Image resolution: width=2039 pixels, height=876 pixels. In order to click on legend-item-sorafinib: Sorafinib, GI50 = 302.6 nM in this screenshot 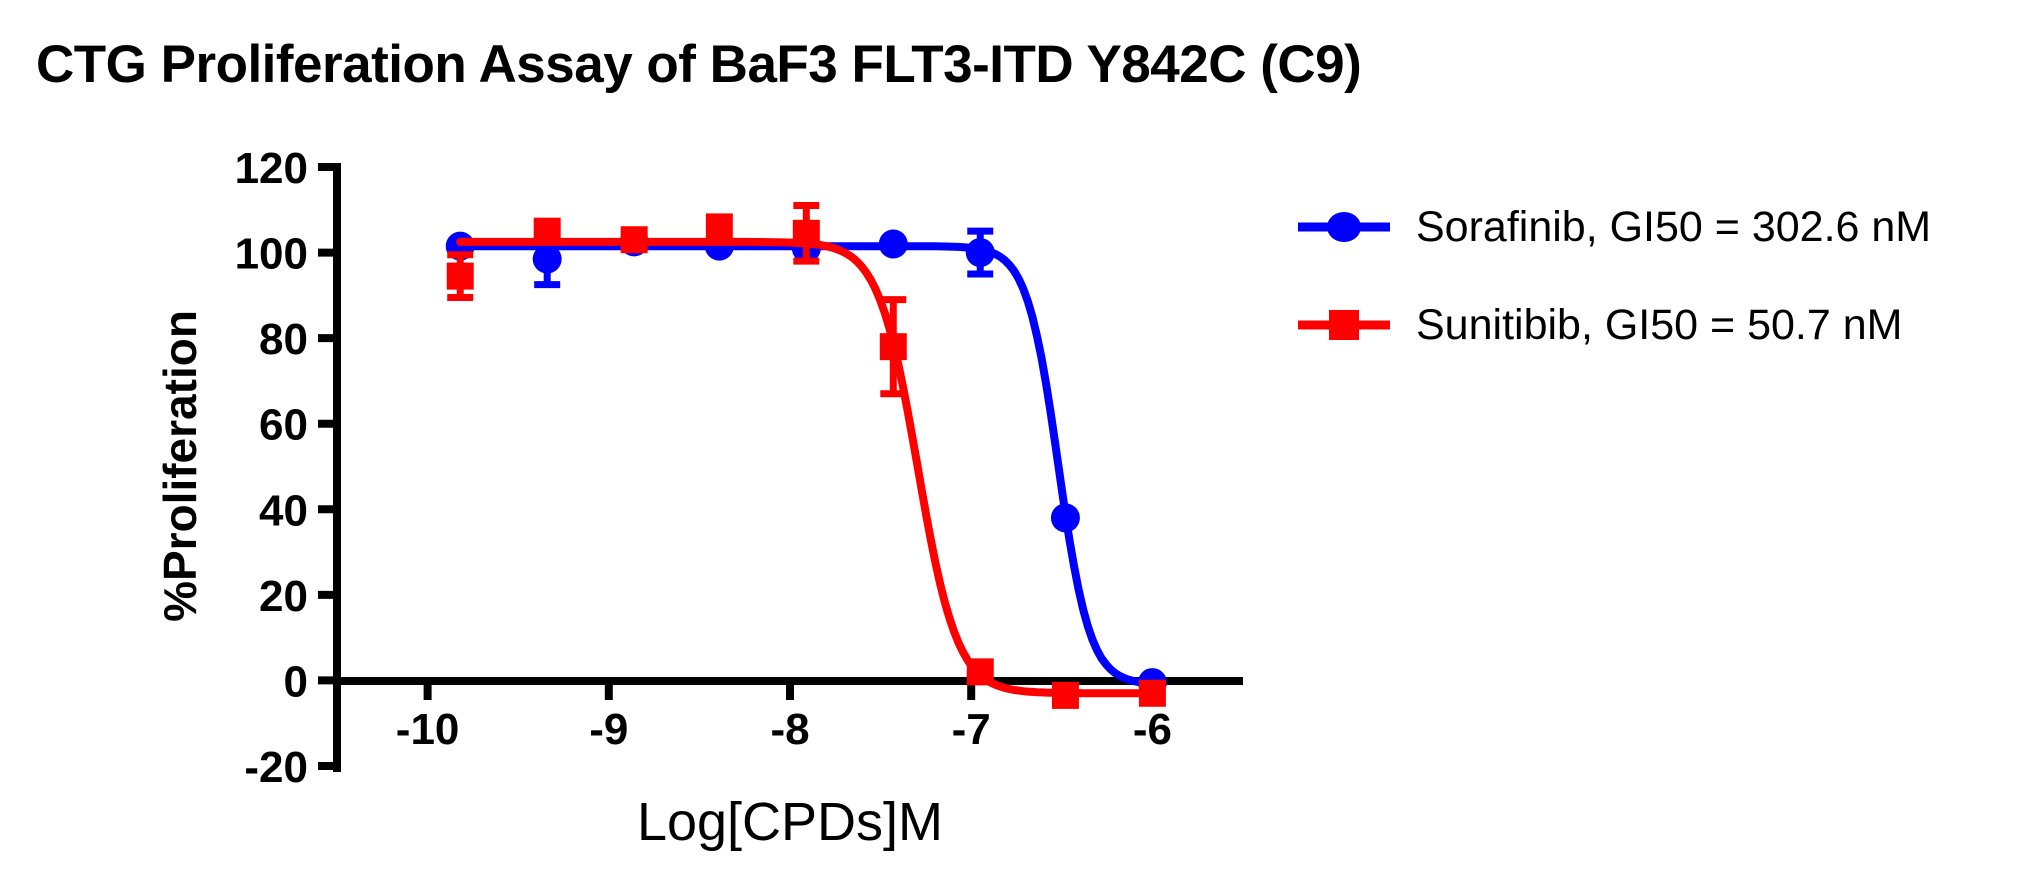, I will do `click(1613, 227)`.